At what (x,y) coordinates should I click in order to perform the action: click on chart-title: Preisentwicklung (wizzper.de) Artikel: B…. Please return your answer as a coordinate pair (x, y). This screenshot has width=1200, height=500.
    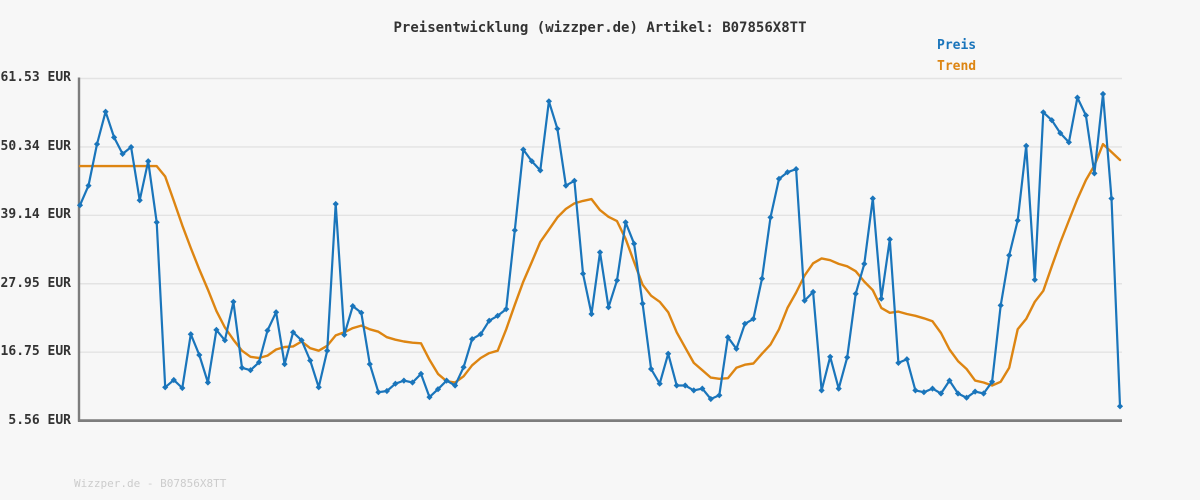
    Looking at the image, I should click on (600, 28).